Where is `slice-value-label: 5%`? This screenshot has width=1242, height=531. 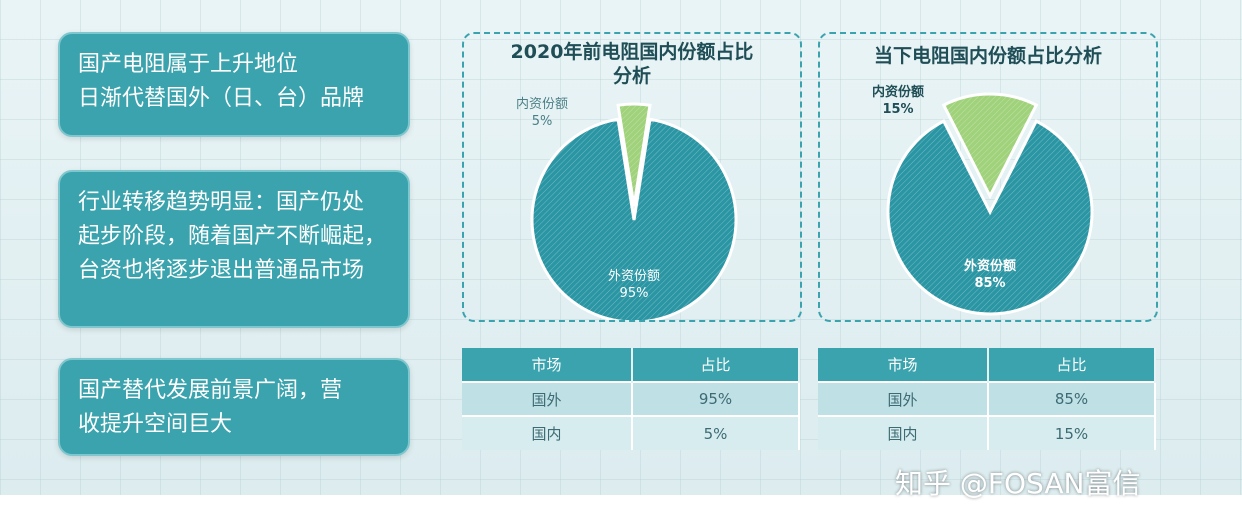
slice-value-label: 5% is located at coordinates (542, 121).